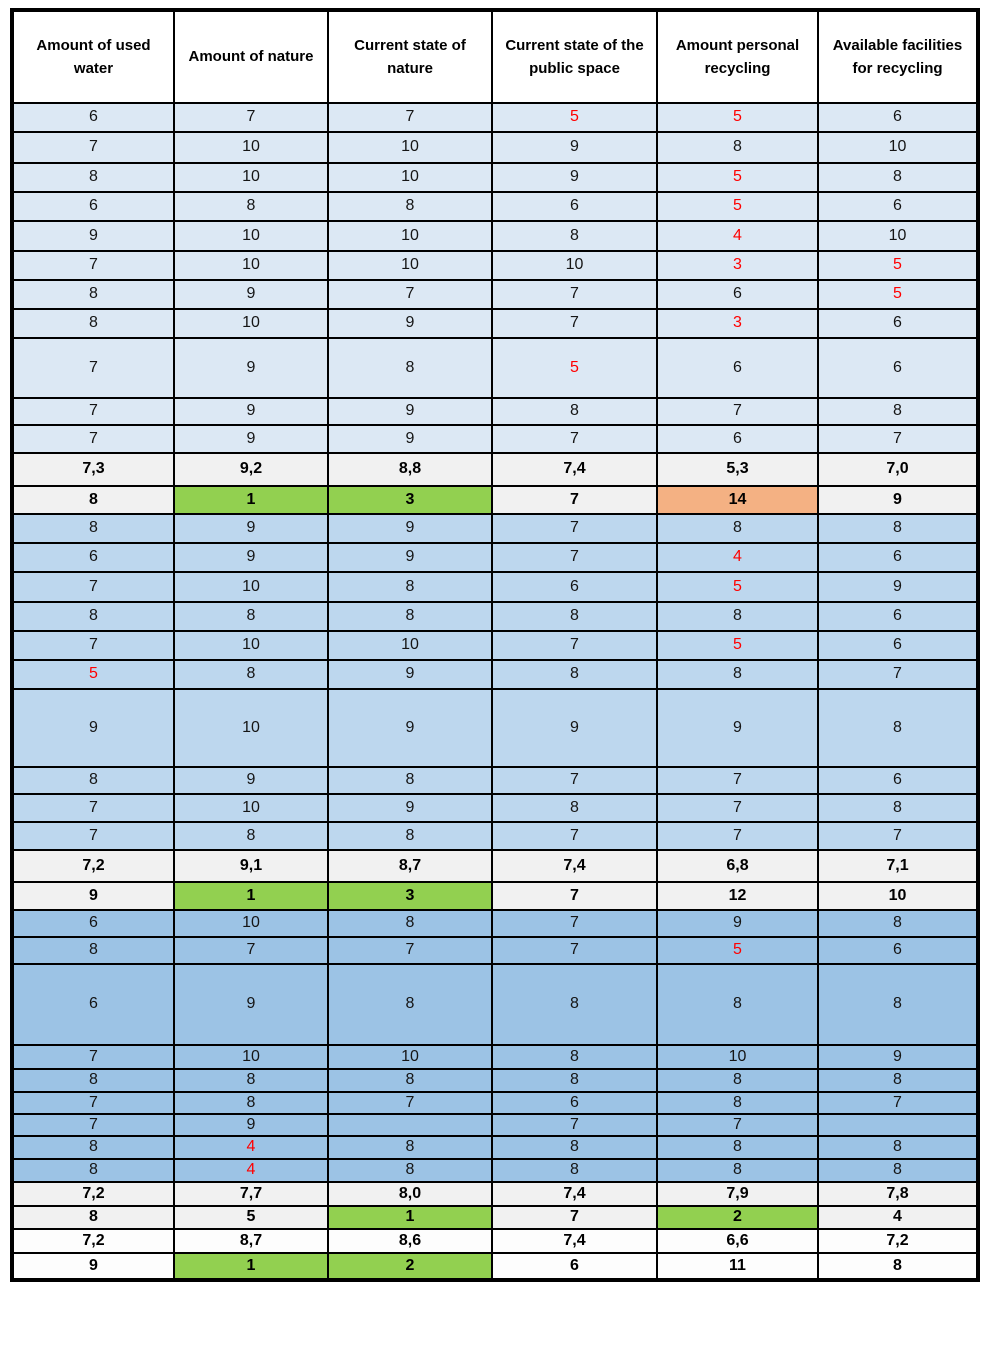 The width and height of the screenshot is (1000, 1358). What do you see at coordinates (495, 236) in the screenshot?
I see `table-row: 9 10 10 8 4 10` at bounding box center [495, 236].